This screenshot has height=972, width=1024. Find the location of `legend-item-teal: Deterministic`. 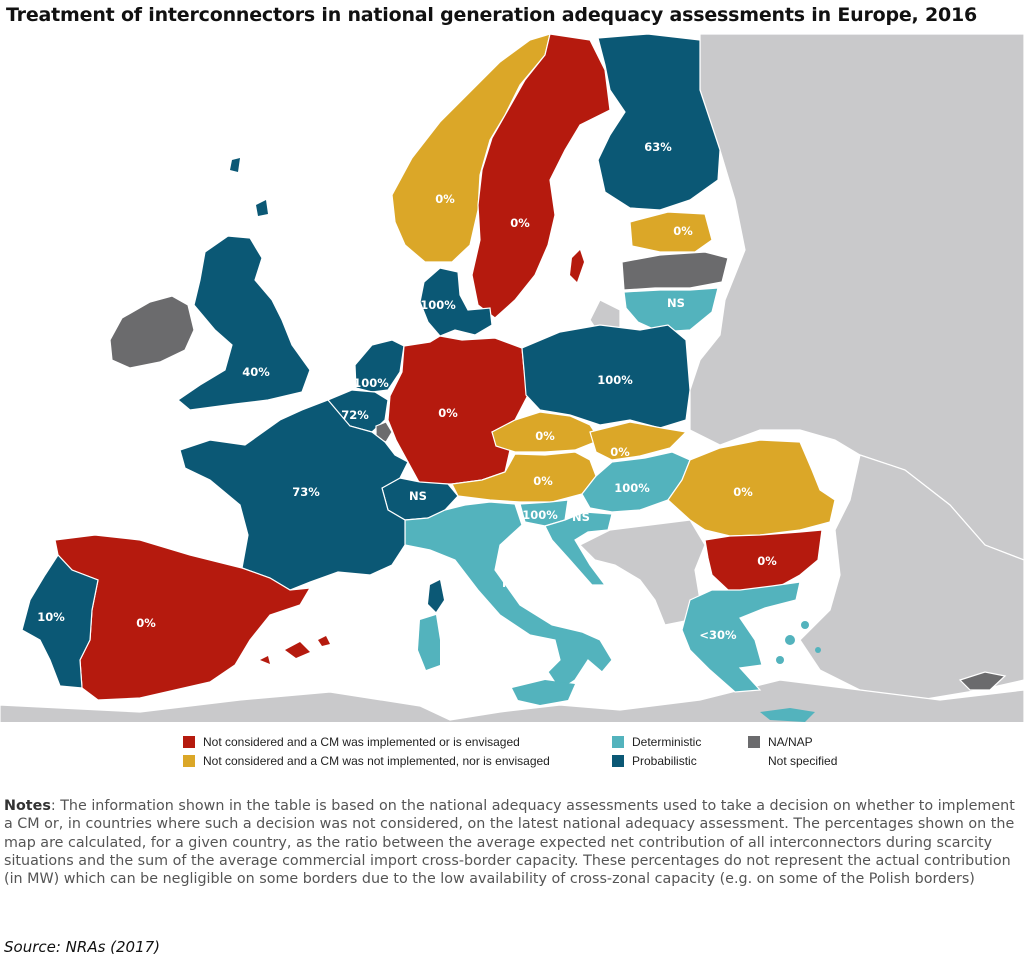

legend-item-teal: Deterministic is located at coordinates (656, 742).